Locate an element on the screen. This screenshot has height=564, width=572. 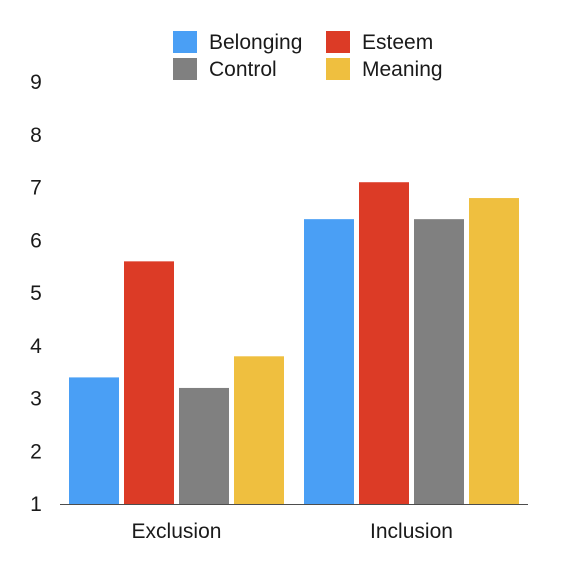
legend-item-control: Control is located at coordinates (225, 69).